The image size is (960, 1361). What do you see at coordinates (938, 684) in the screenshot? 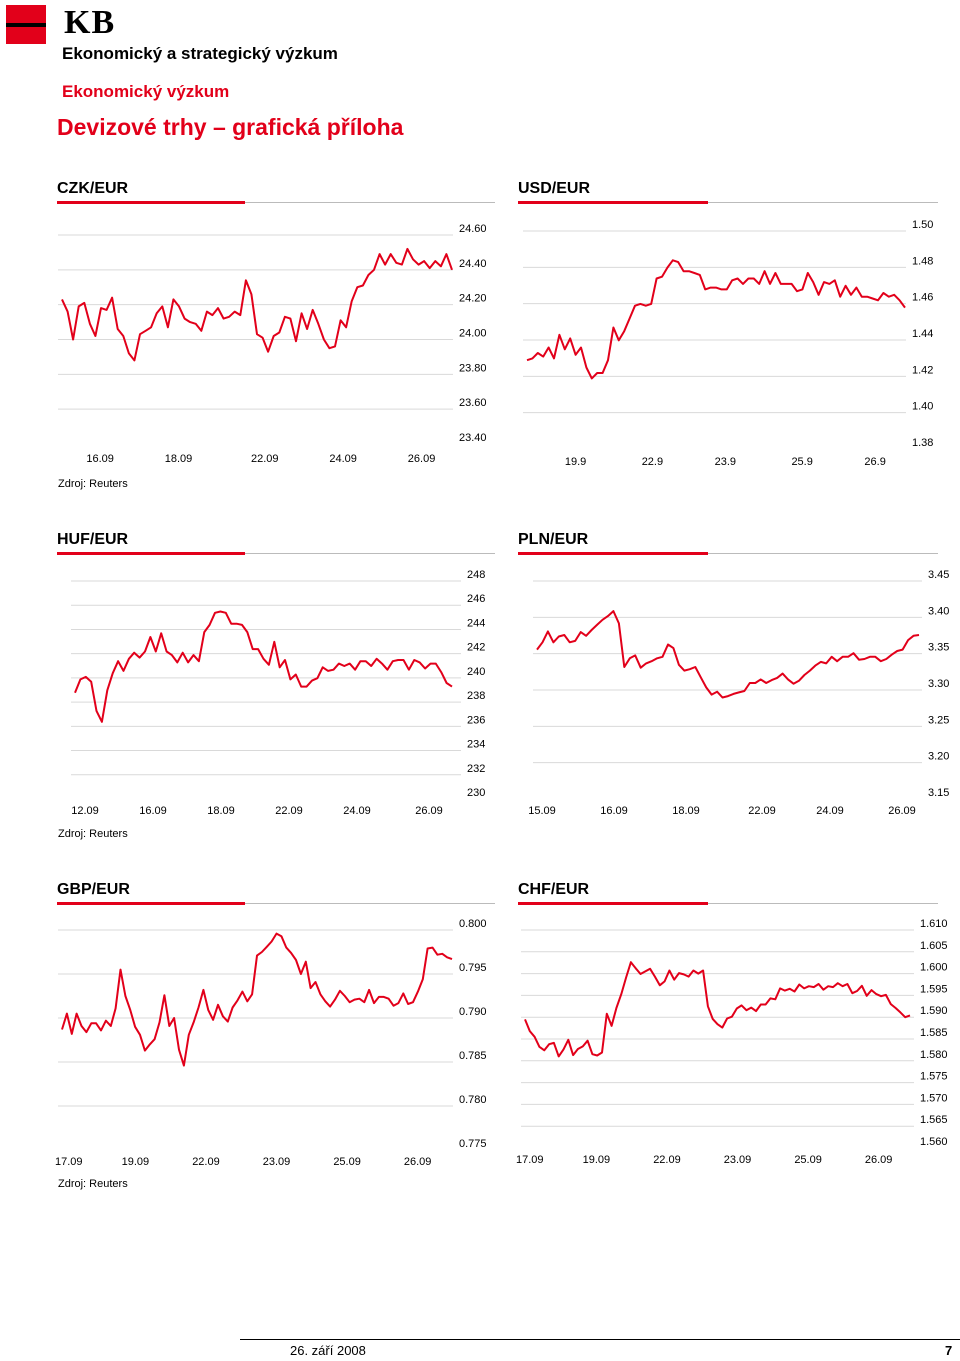
I see `y-tick-label: 3.30` at bounding box center [938, 684].